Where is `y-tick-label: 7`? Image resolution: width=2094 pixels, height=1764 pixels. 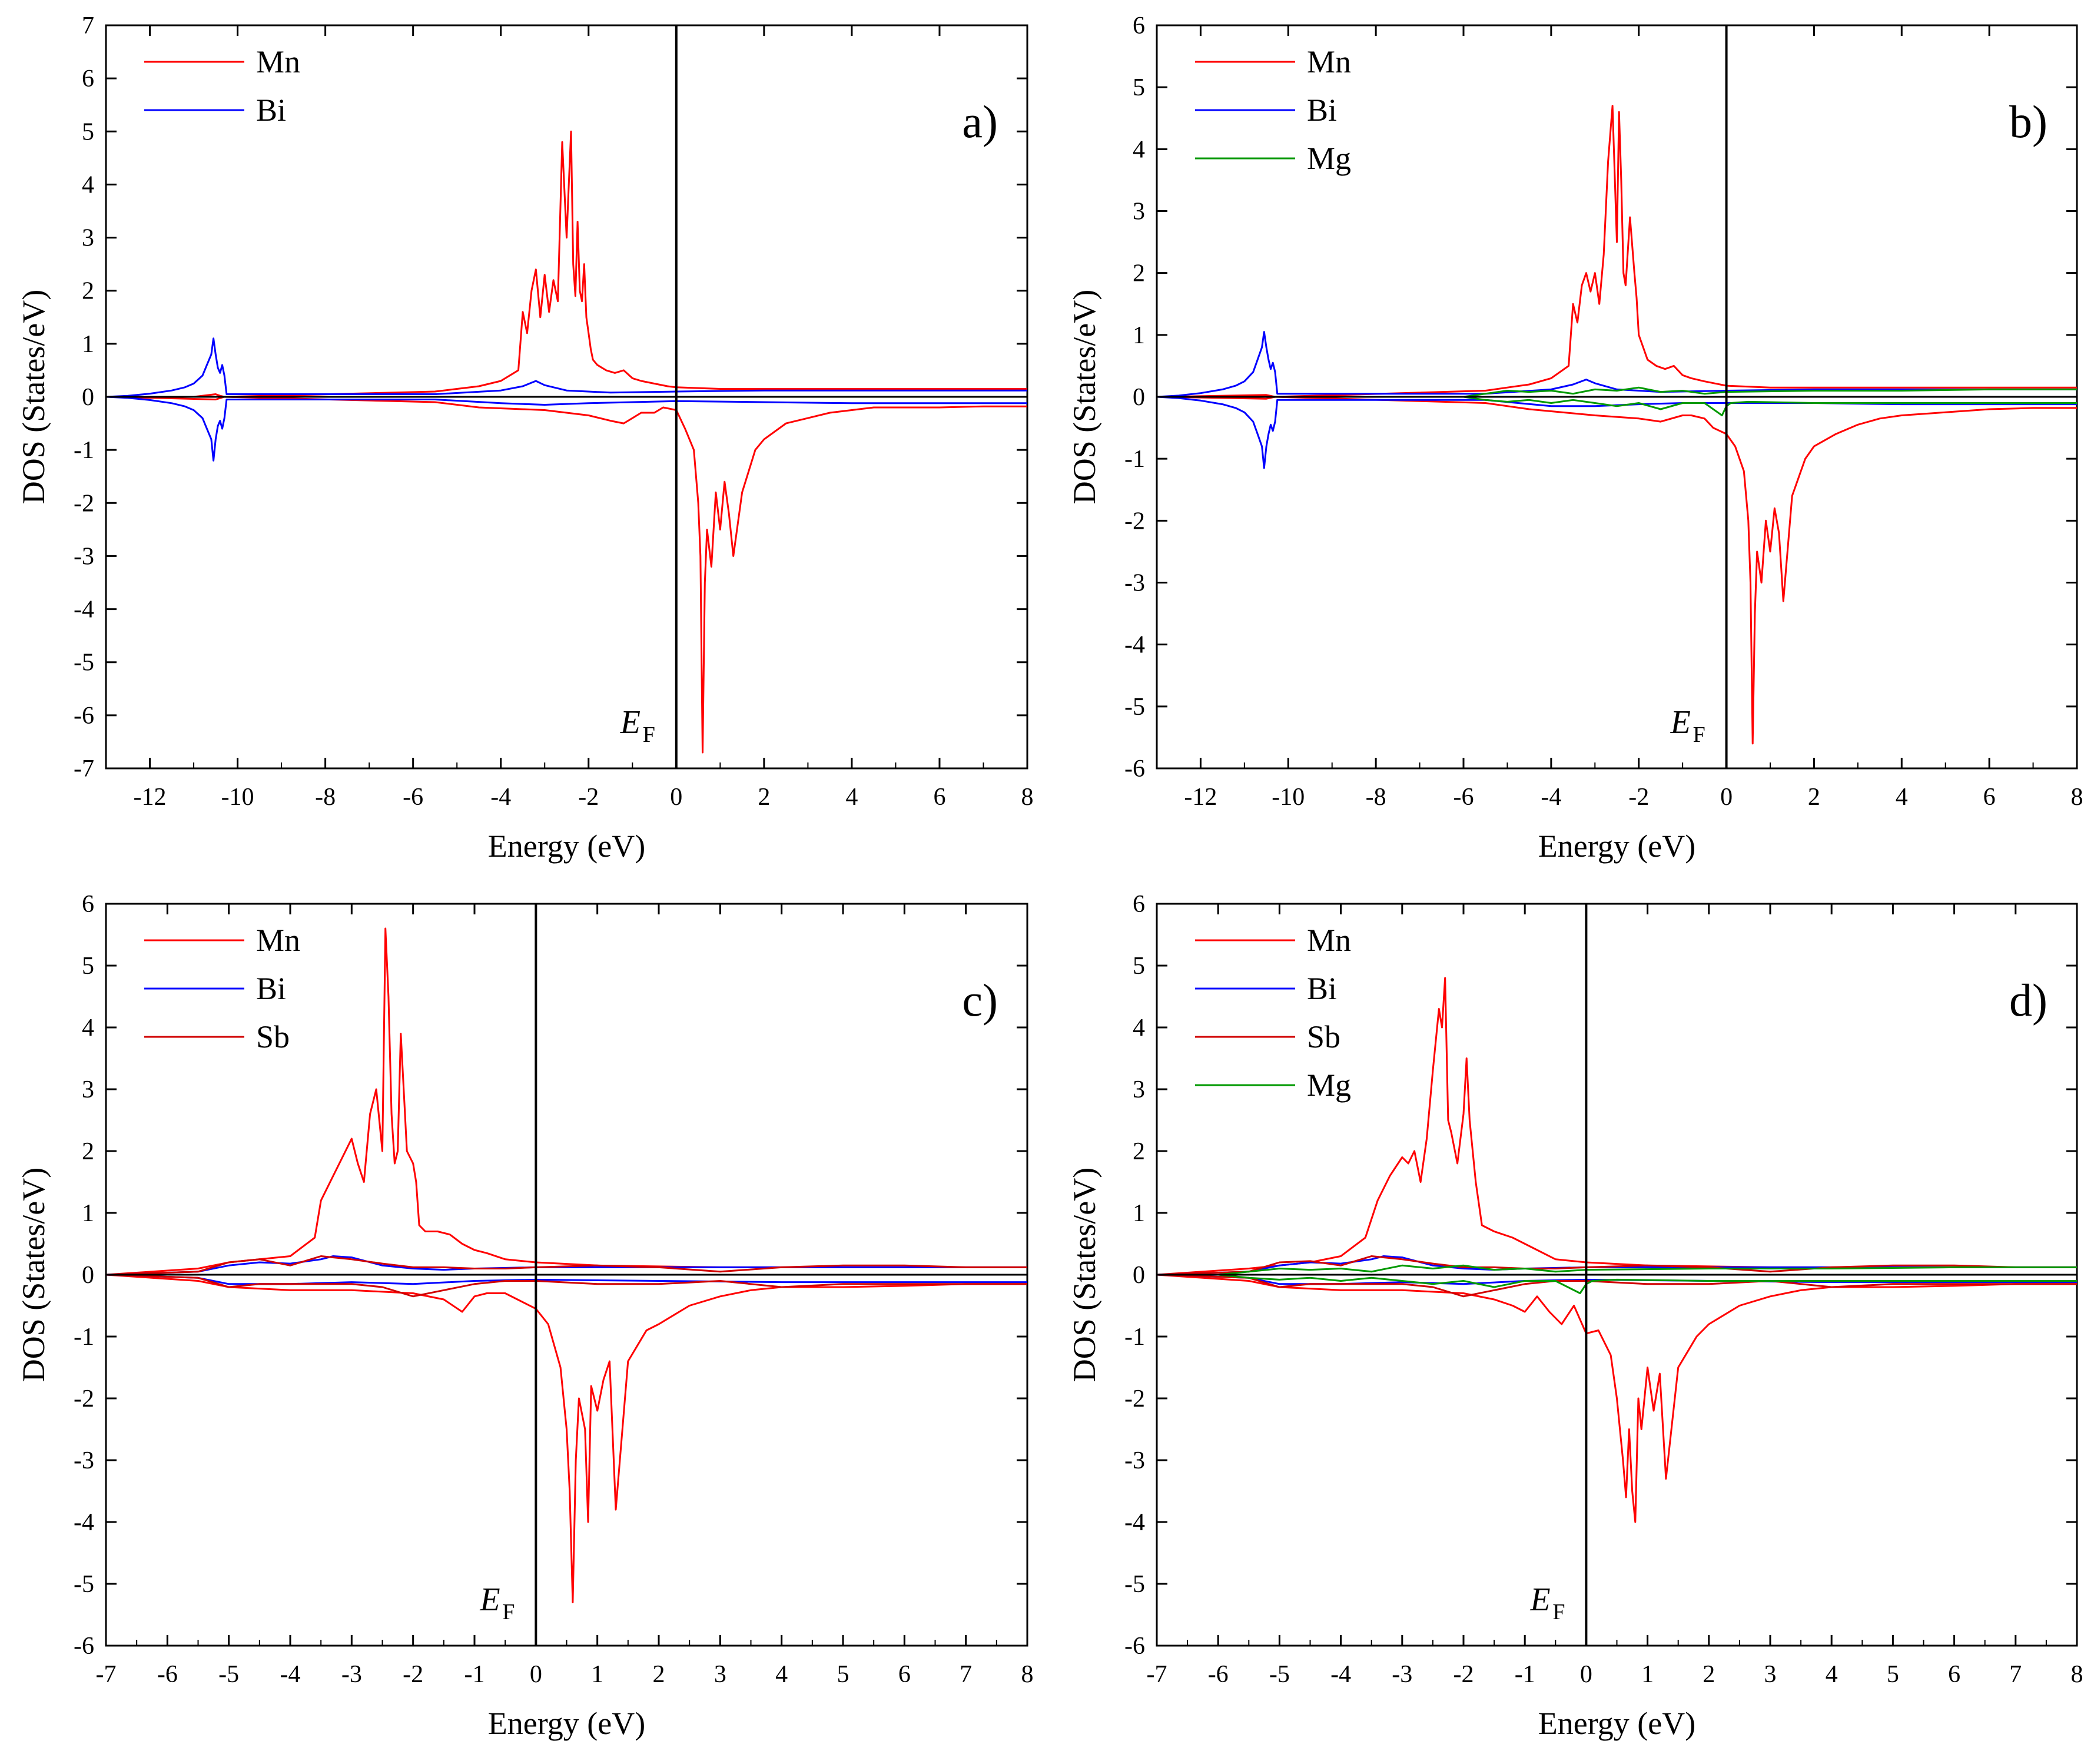 y-tick-label: 7 is located at coordinates (88, 25).